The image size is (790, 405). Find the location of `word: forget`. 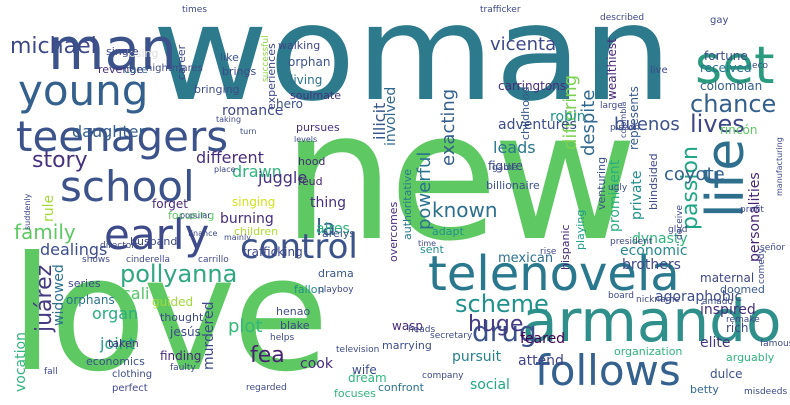

word: forget is located at coordinates (170, 204).